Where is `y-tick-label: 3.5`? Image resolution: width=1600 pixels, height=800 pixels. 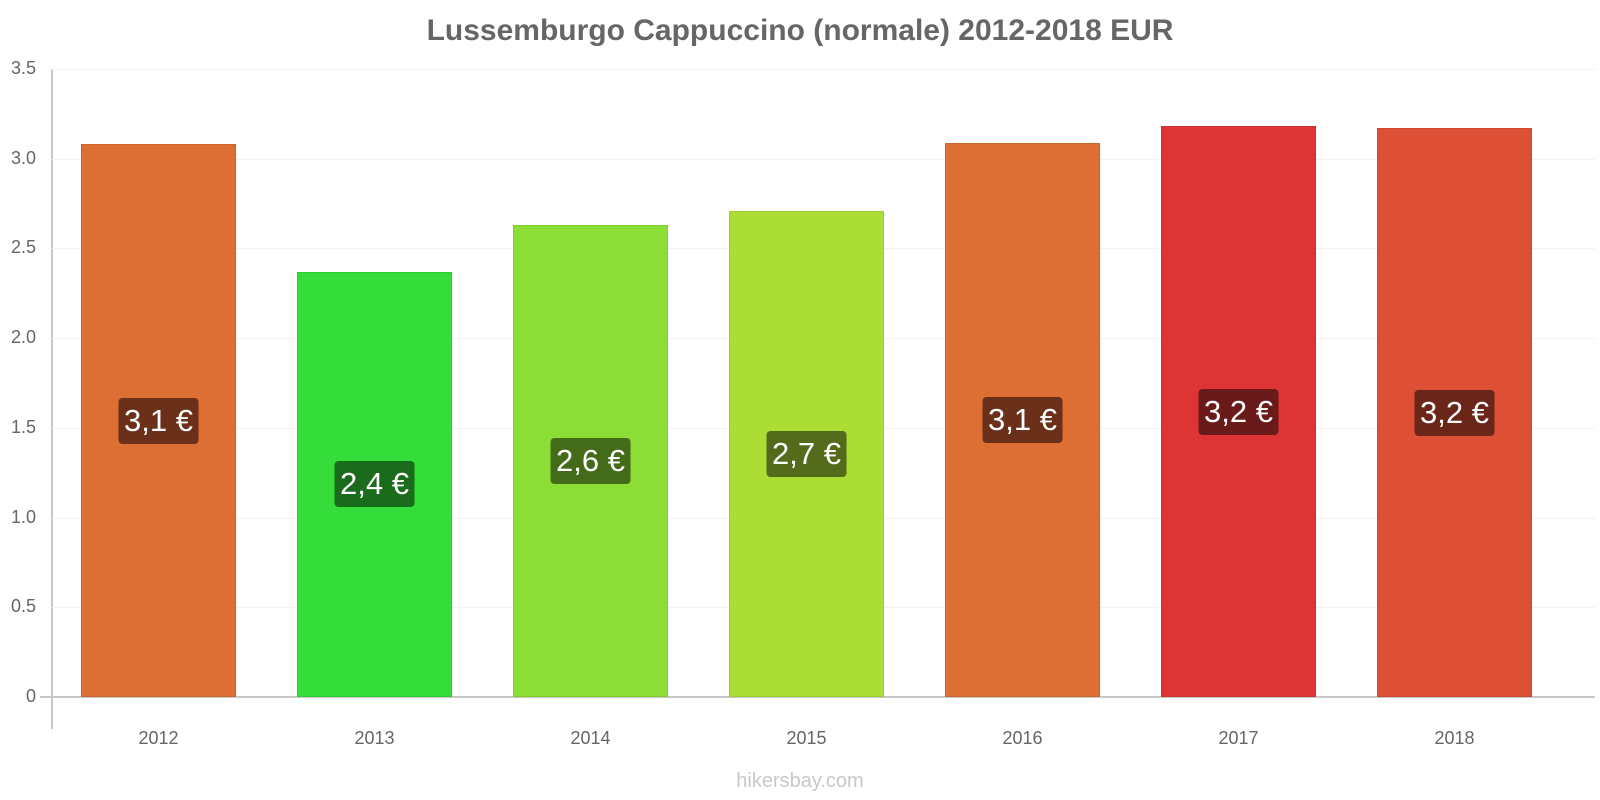 y-tick-label: 3.5 is located at coordinates (23, 68).